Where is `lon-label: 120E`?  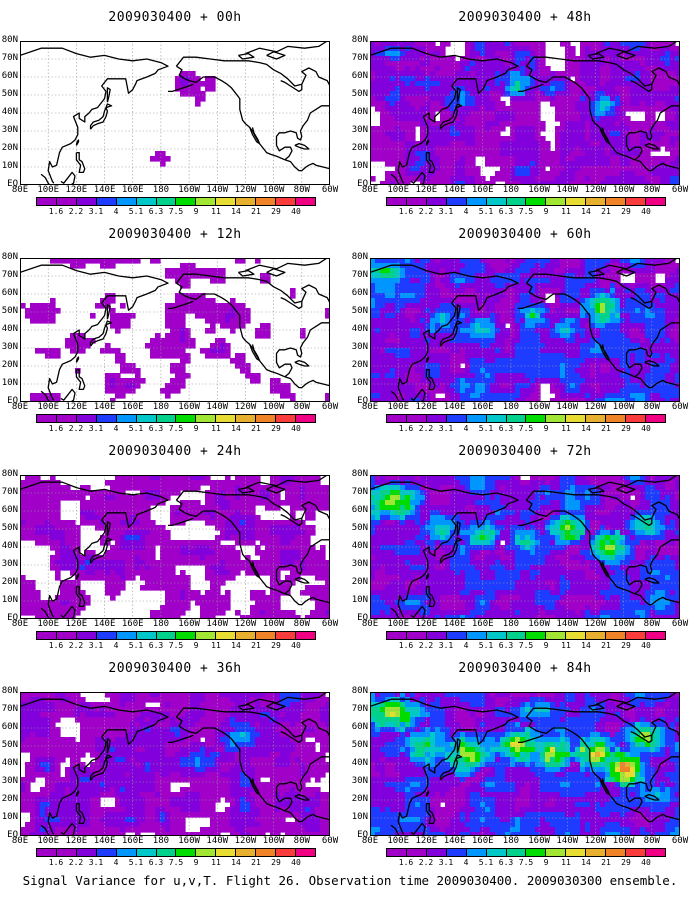 lon-label: 120E is located at coordinates (426, 190).